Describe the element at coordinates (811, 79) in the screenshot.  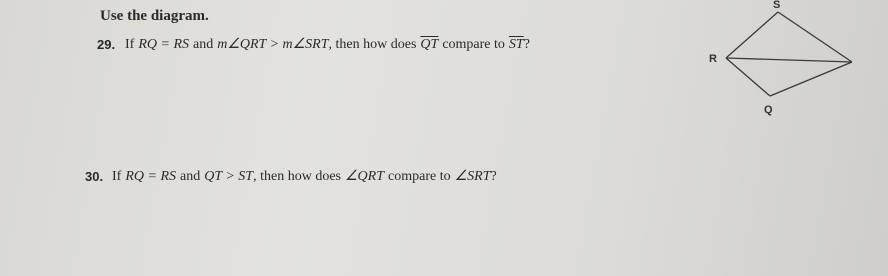
I see `segment-qt` at that location.